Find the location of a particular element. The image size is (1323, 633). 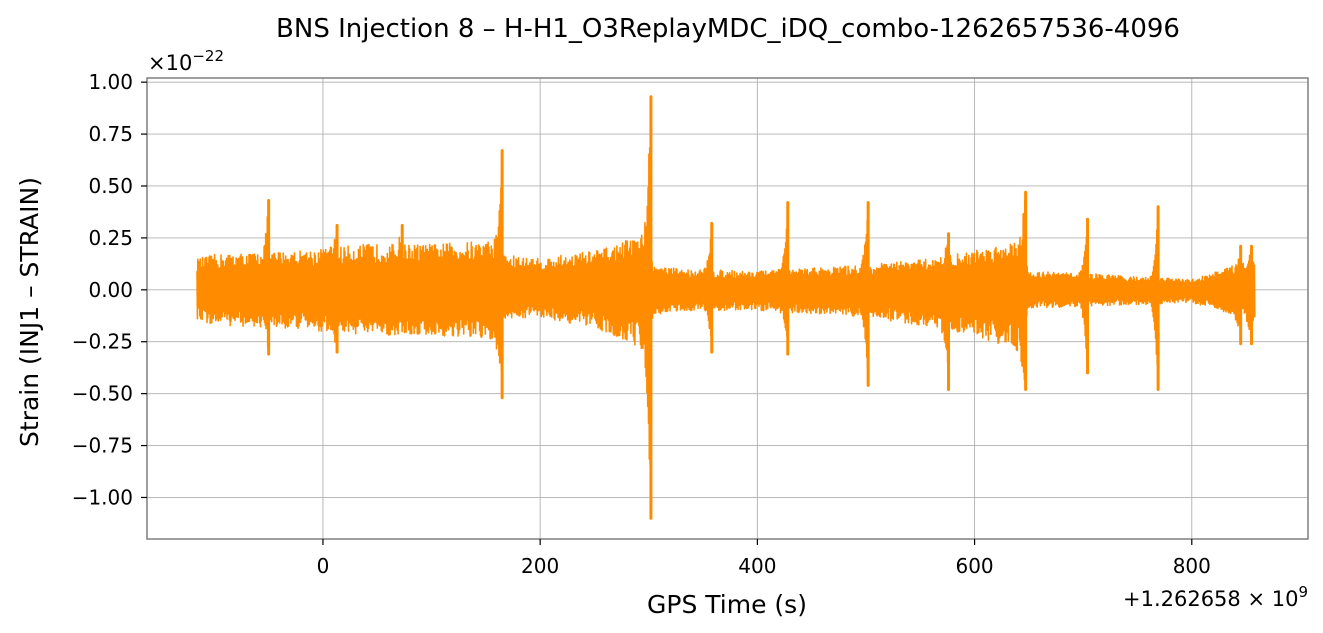

y-tick-label: 0.25 is located at coordinates (110, 238).